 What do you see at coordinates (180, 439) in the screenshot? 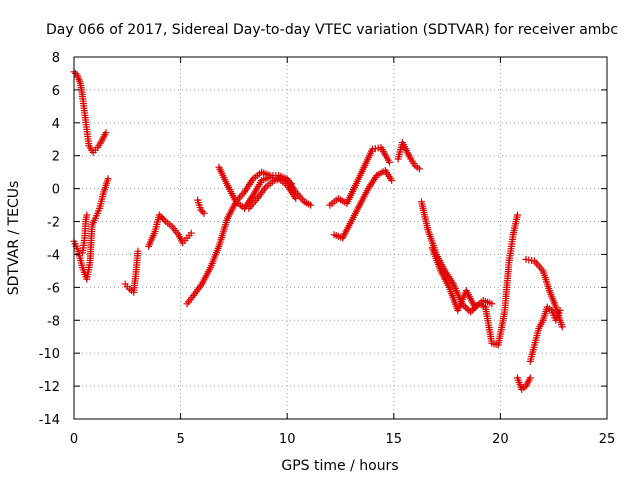
I see `x-tick-label: 5` at bounding box center [180, 439].